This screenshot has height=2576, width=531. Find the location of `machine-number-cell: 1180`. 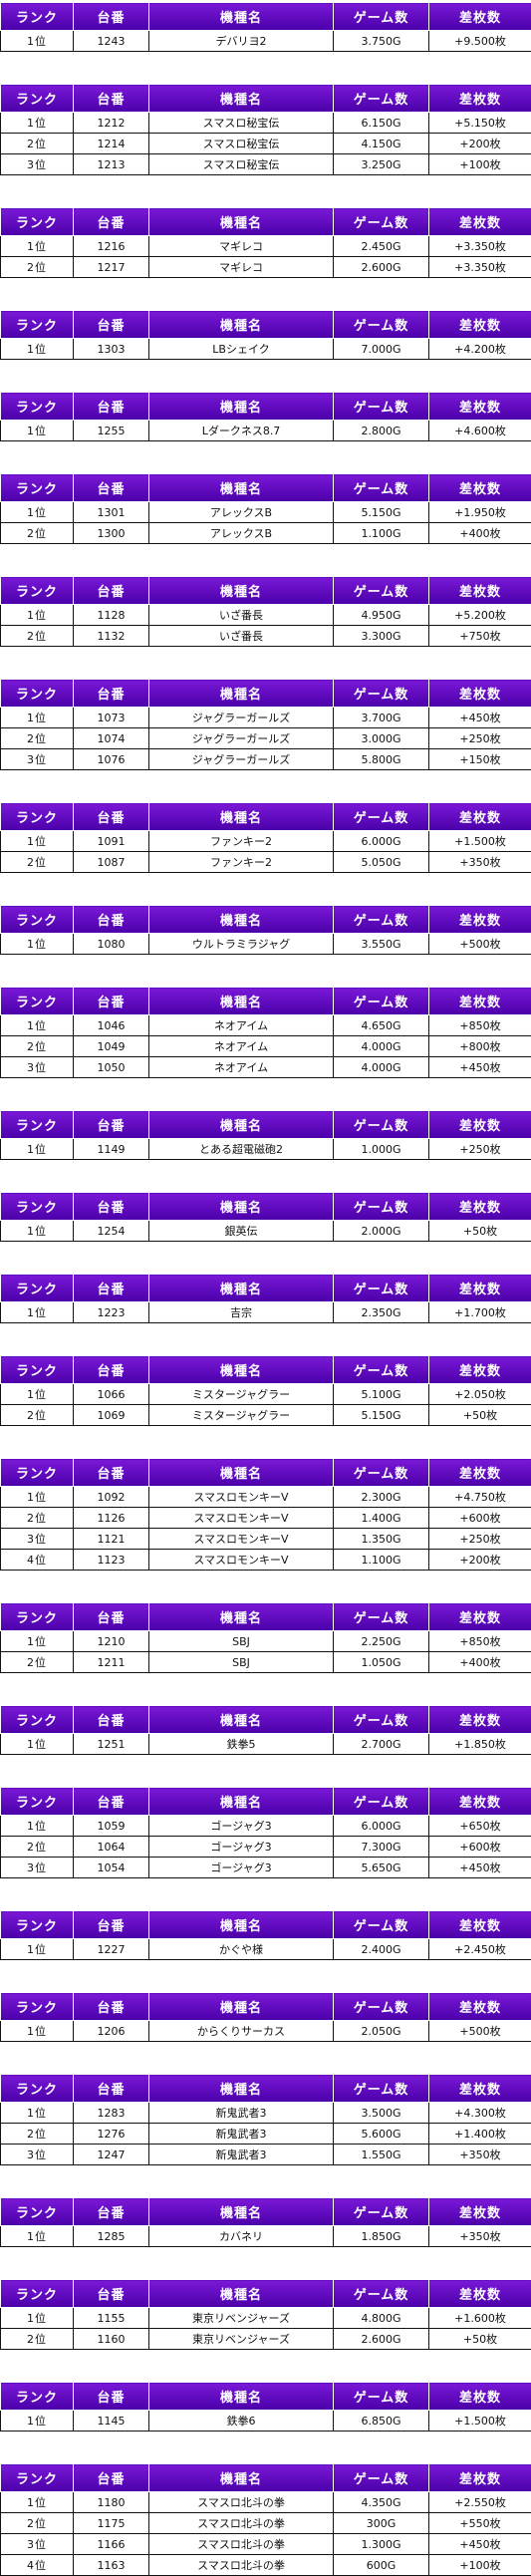

machine-number-cell: 1180 is located at coordinates (112, 2502).